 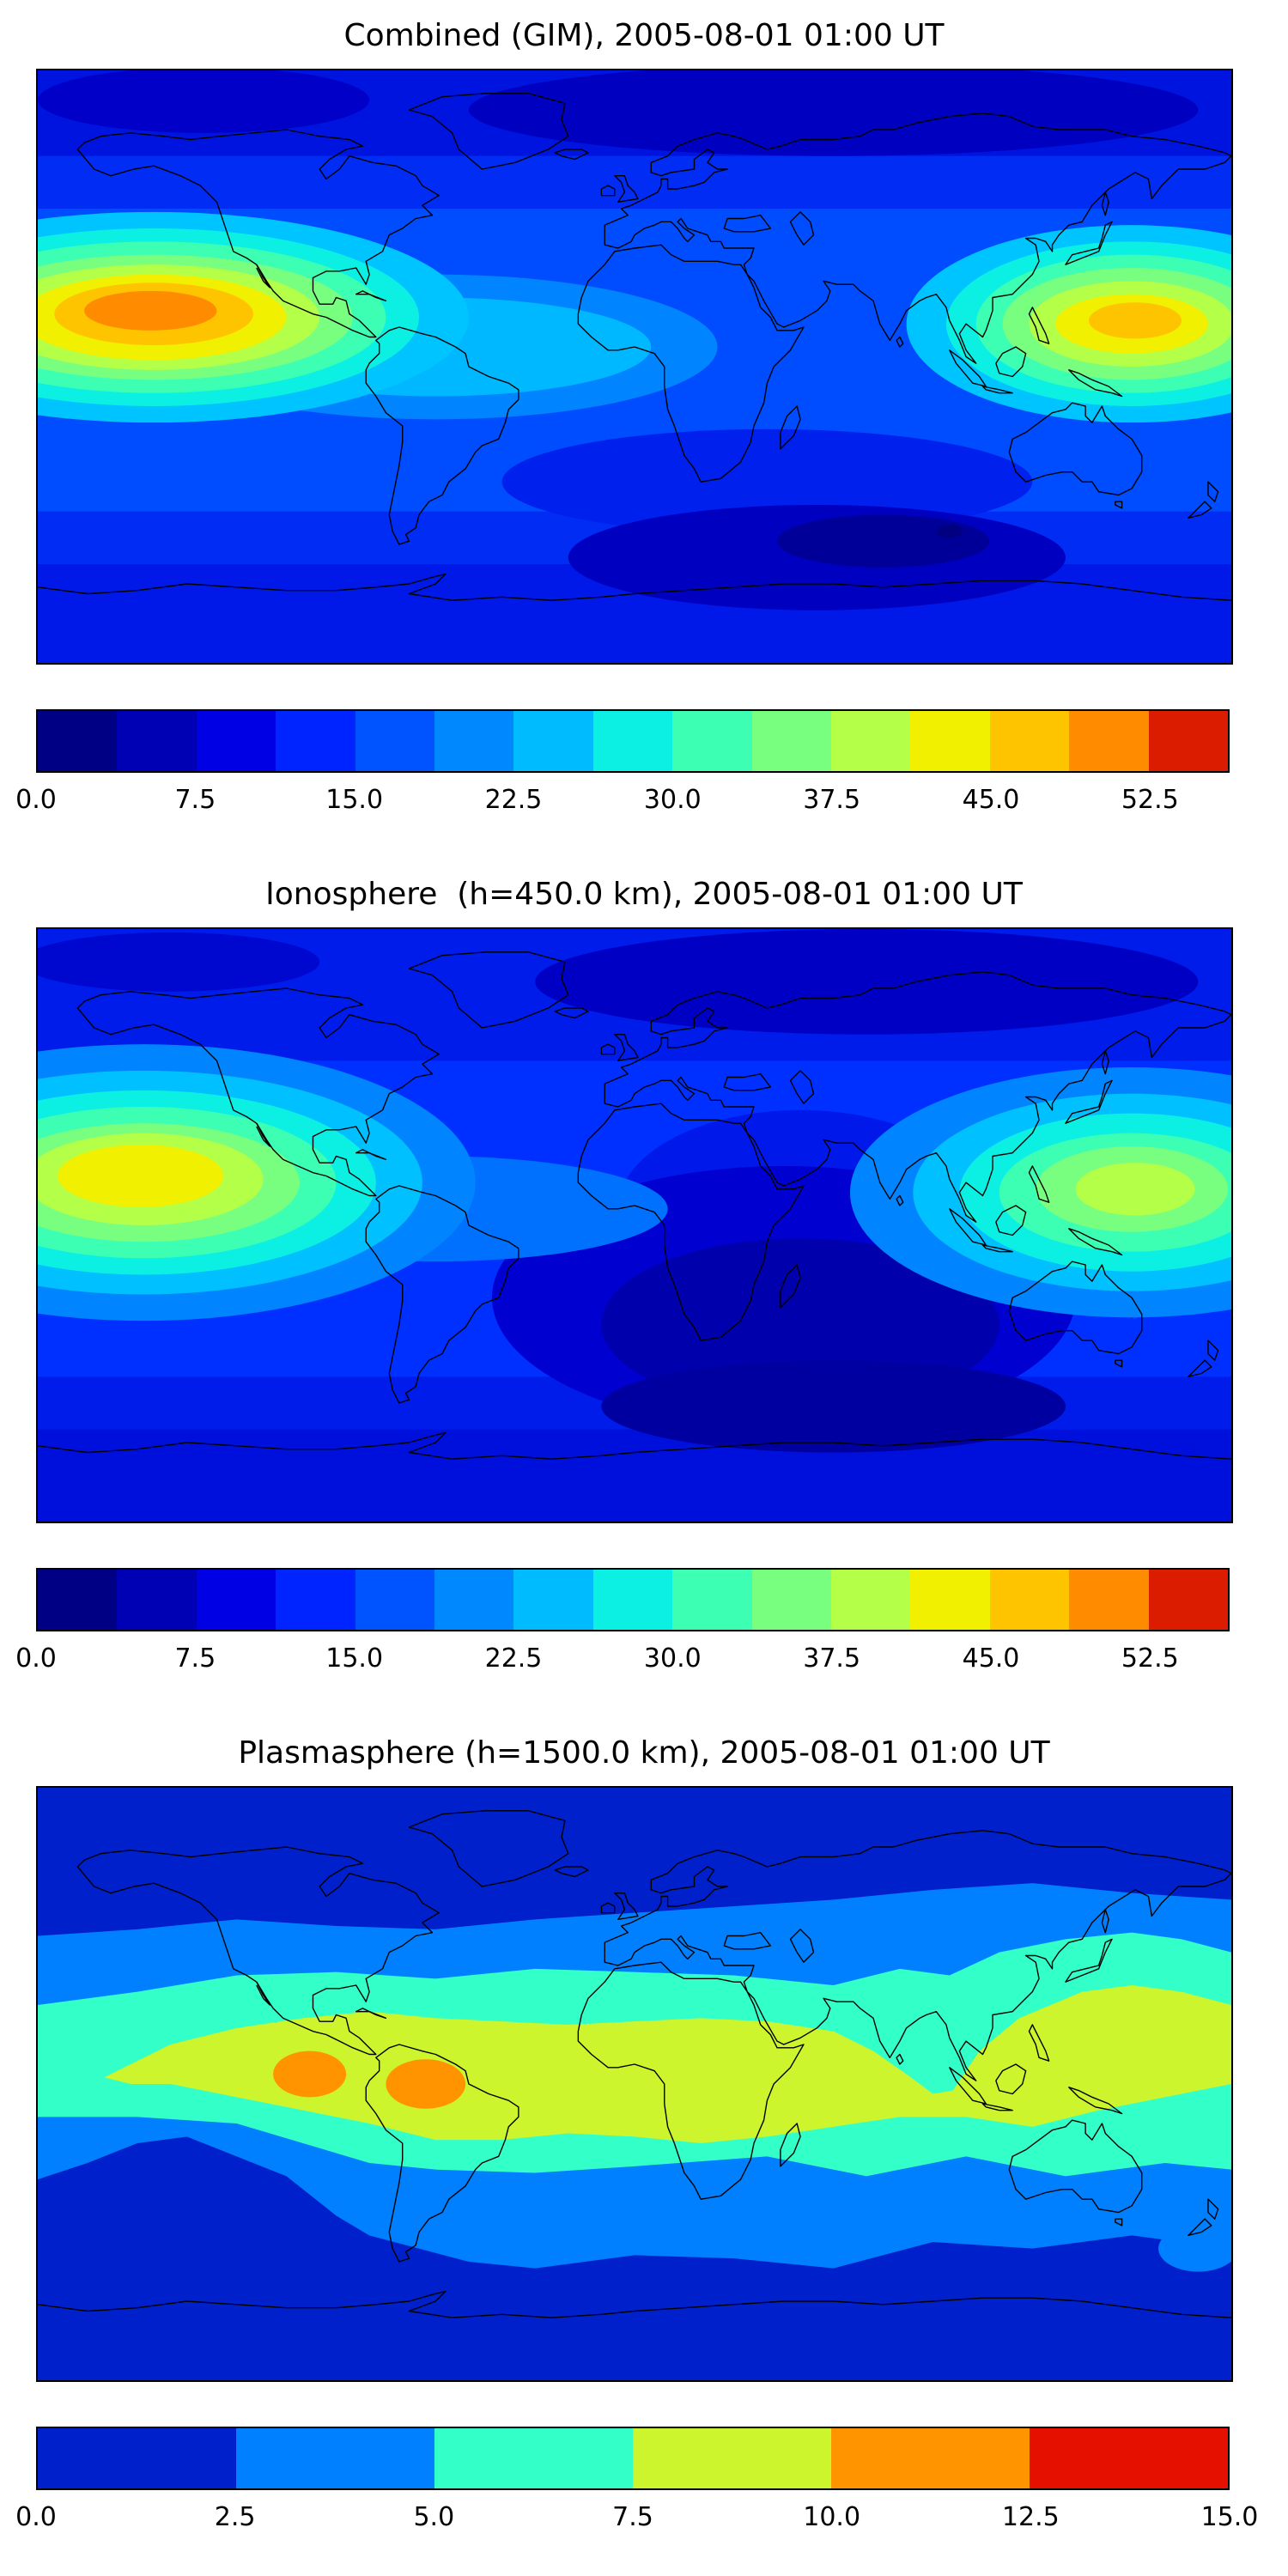 I want to click on colorbar-tick-label: 12.5, so click(x=1030, y=2517).